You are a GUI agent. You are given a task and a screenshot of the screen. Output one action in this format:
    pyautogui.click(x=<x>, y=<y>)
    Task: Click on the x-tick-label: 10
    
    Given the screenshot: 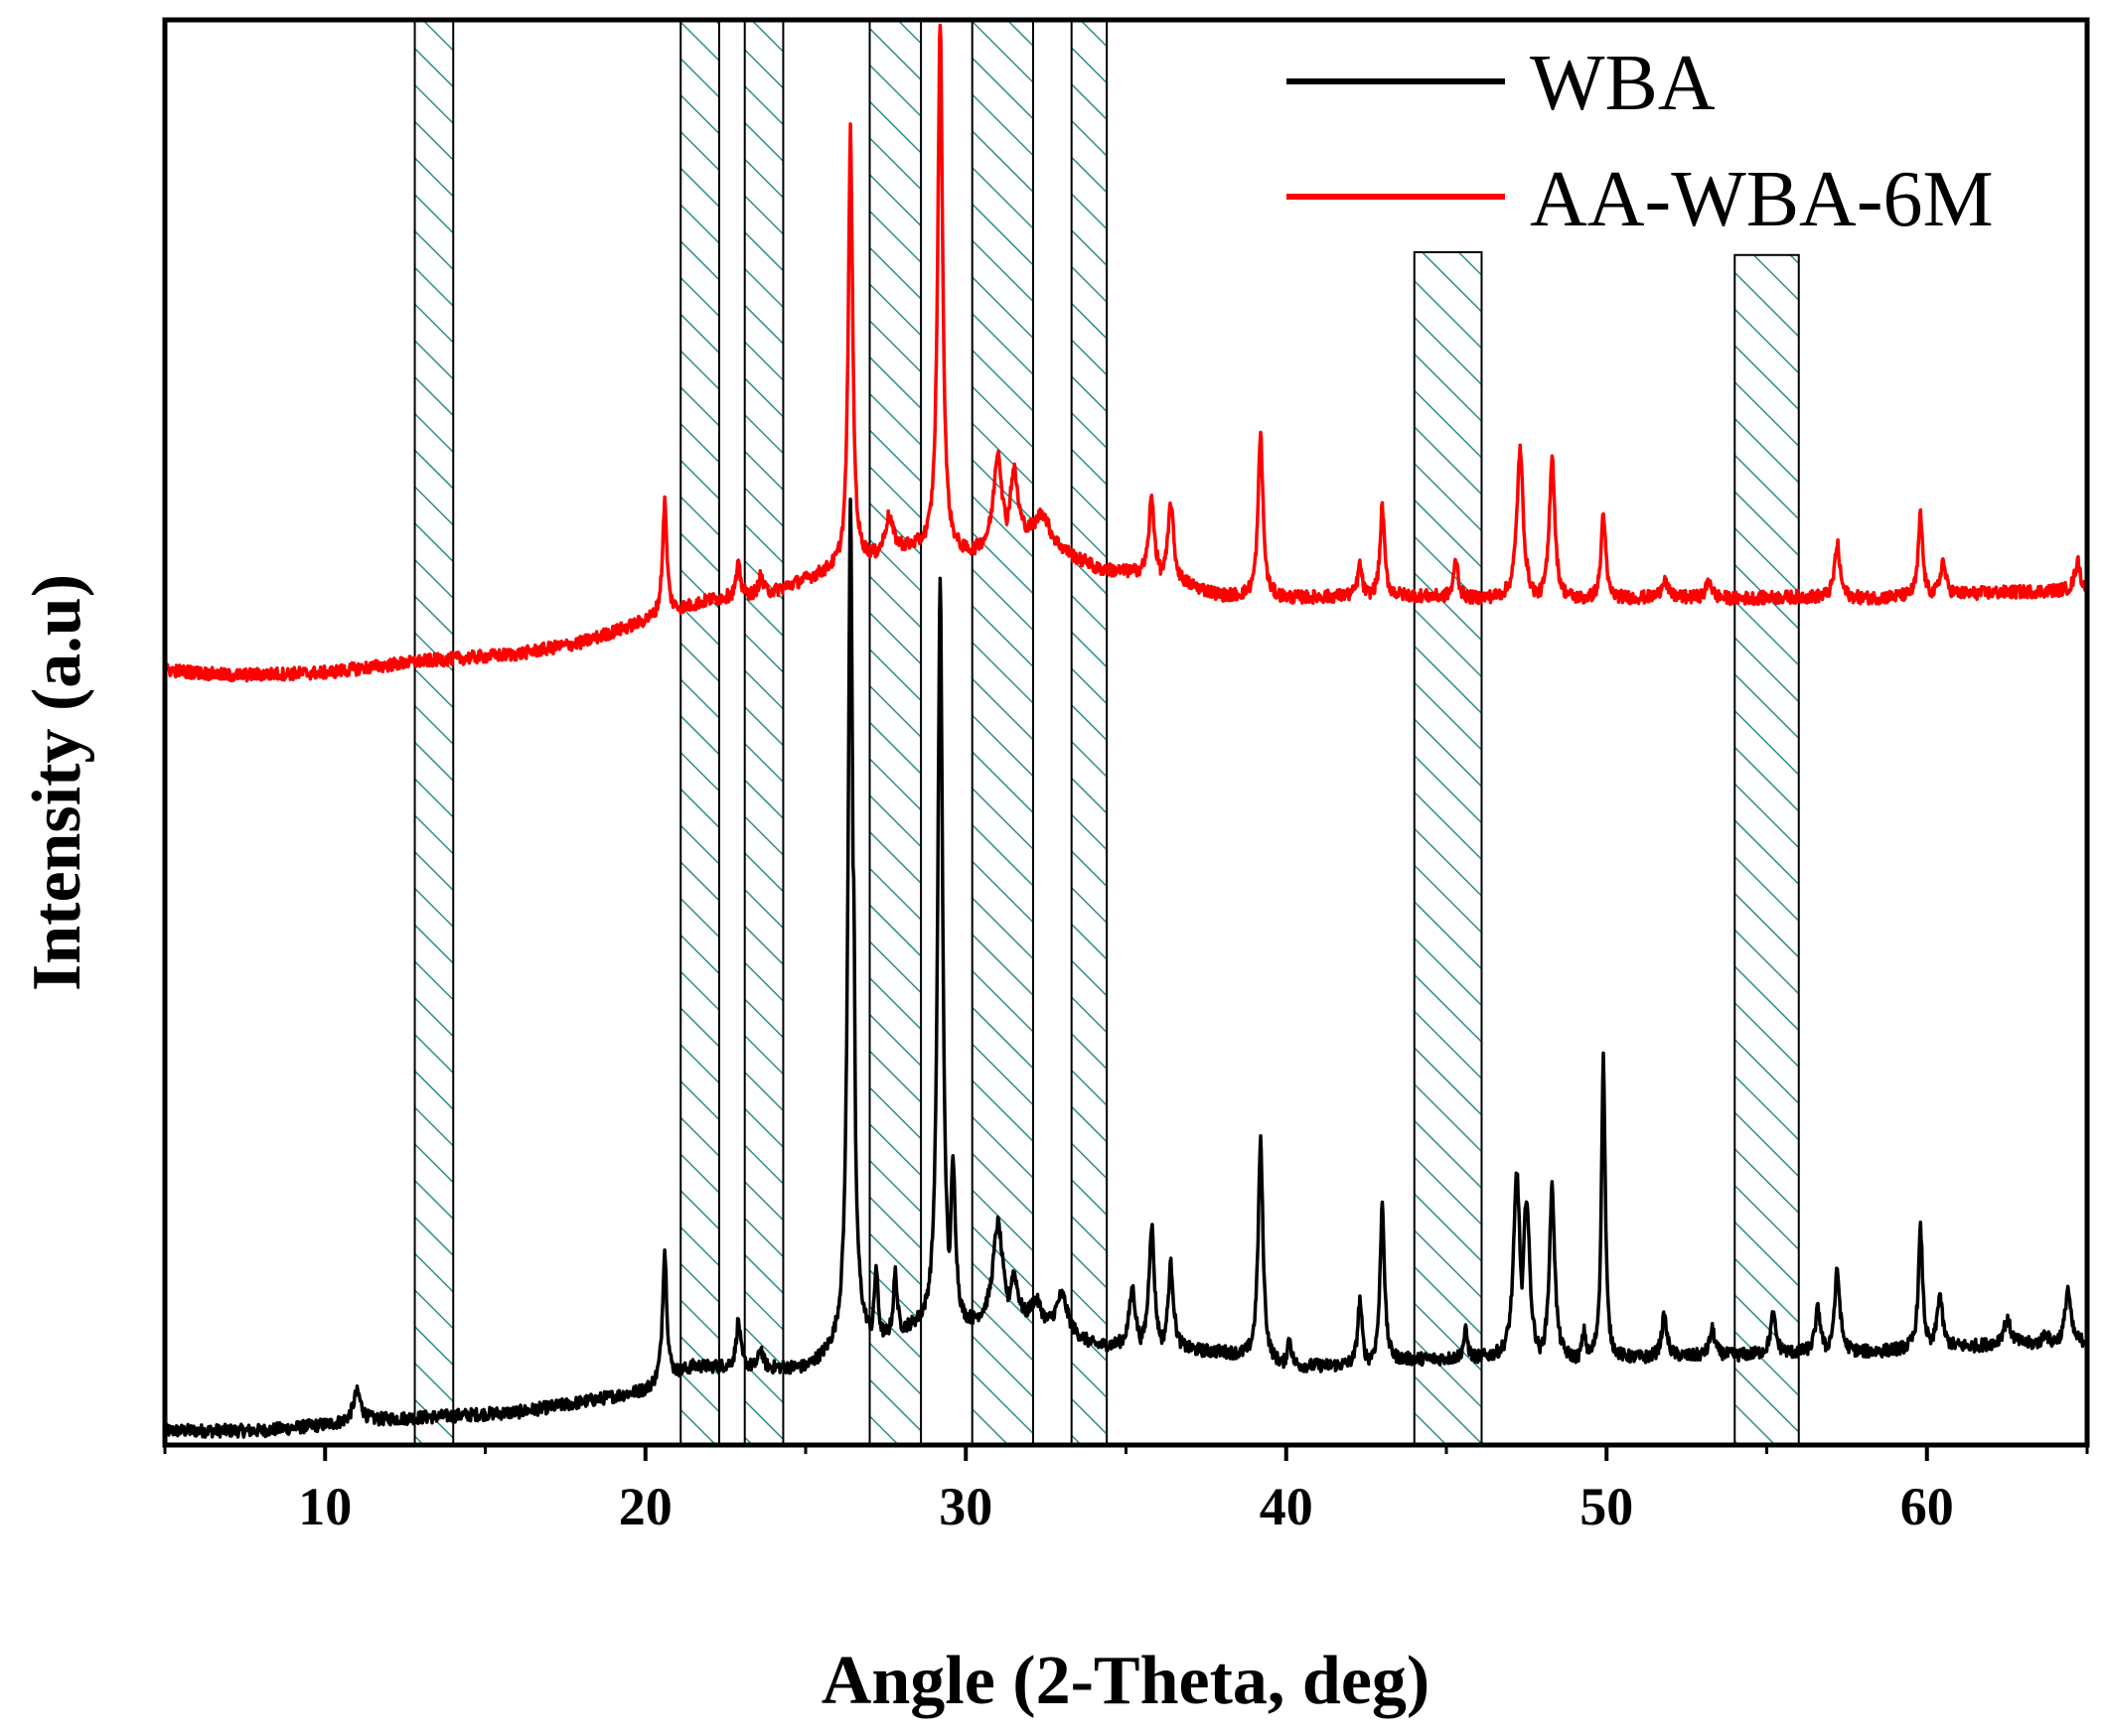 What is the action you would take?
    pyautogui.click(x=325, y=1506)
    